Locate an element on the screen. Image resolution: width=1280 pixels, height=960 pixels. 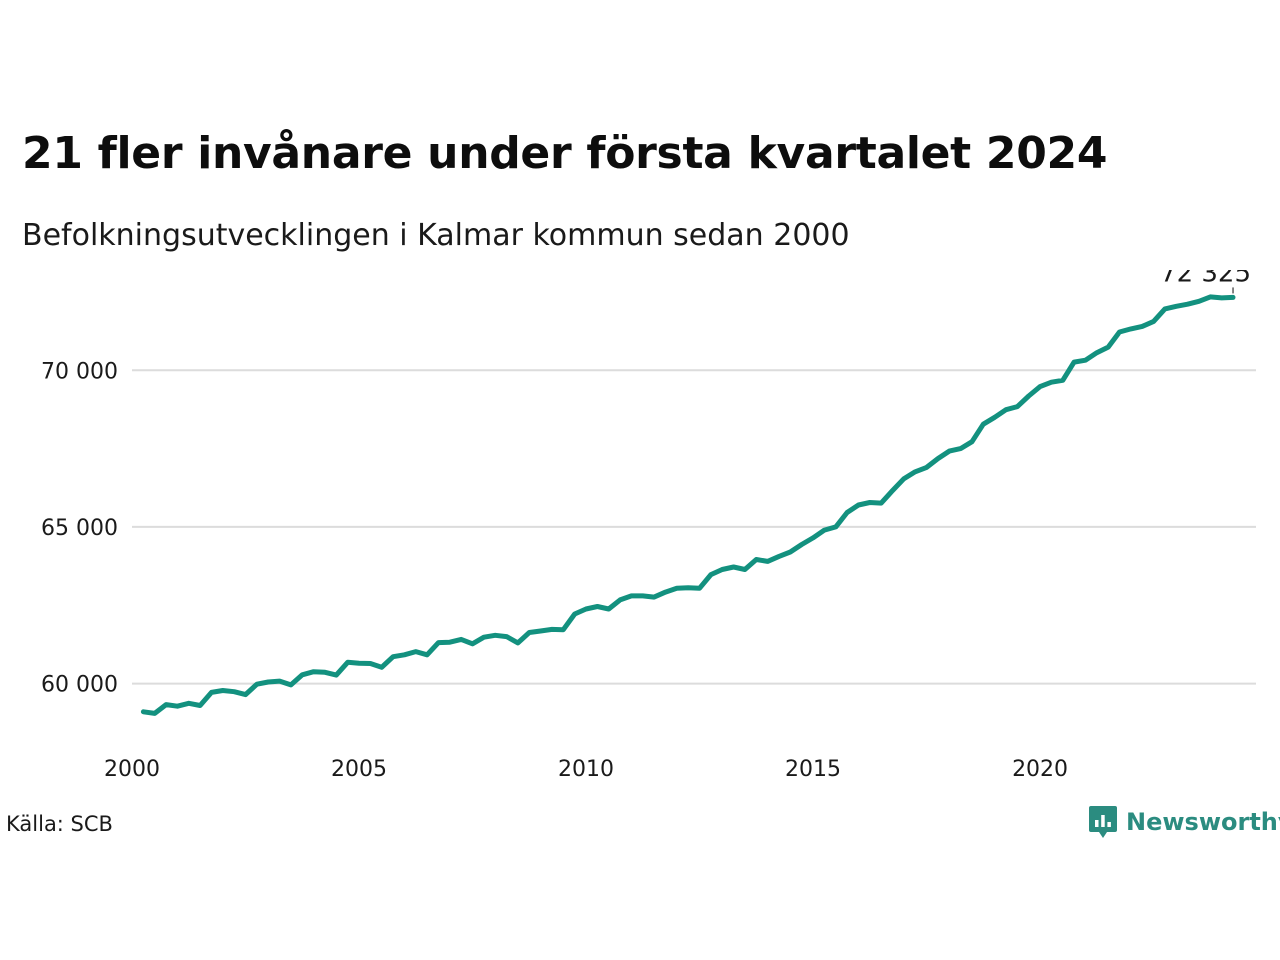
x-tick-label: 2005 is located at coordinates (359, 769).